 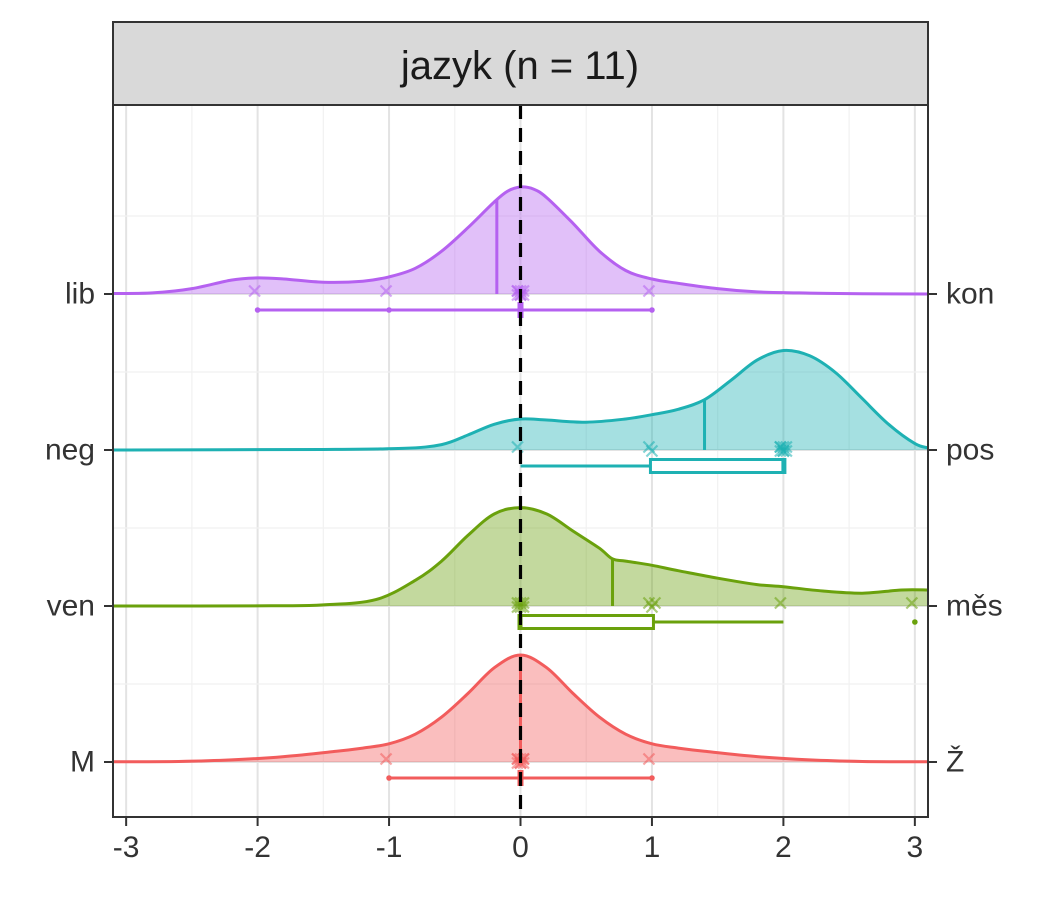 I want to click on x-tick-label: -3, so click(x=126, y=847).